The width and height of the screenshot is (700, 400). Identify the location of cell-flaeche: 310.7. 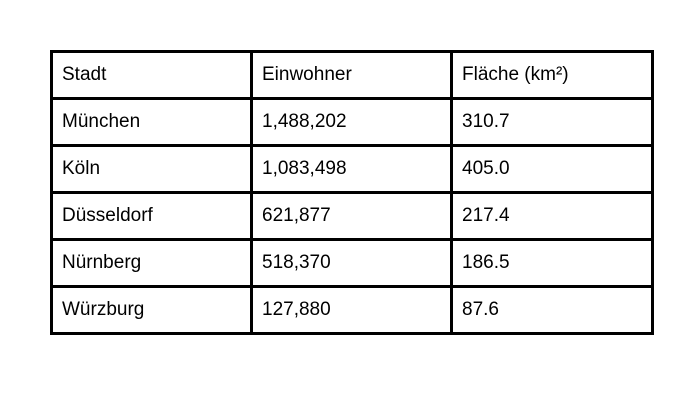
(552, 122).